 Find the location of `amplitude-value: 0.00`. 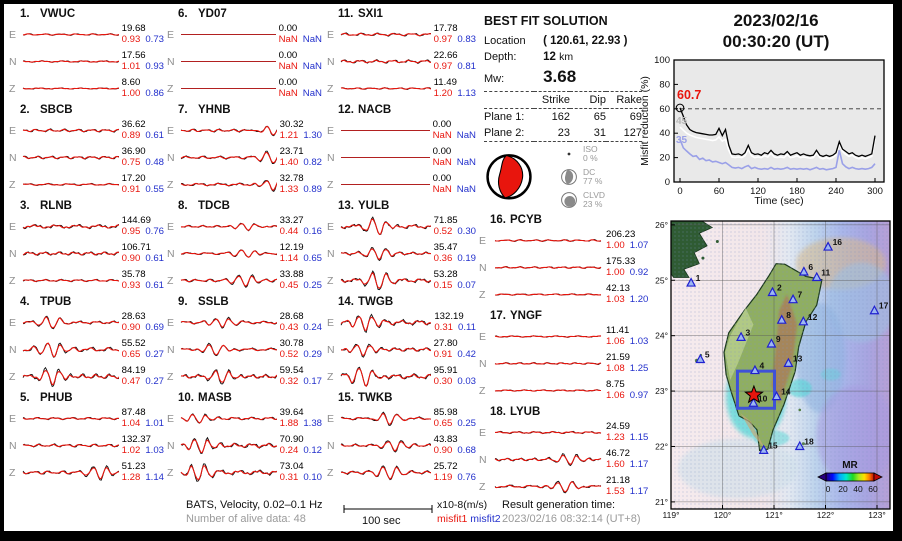

amplitude-value: 0.00 is located at coordinates (442, 151).